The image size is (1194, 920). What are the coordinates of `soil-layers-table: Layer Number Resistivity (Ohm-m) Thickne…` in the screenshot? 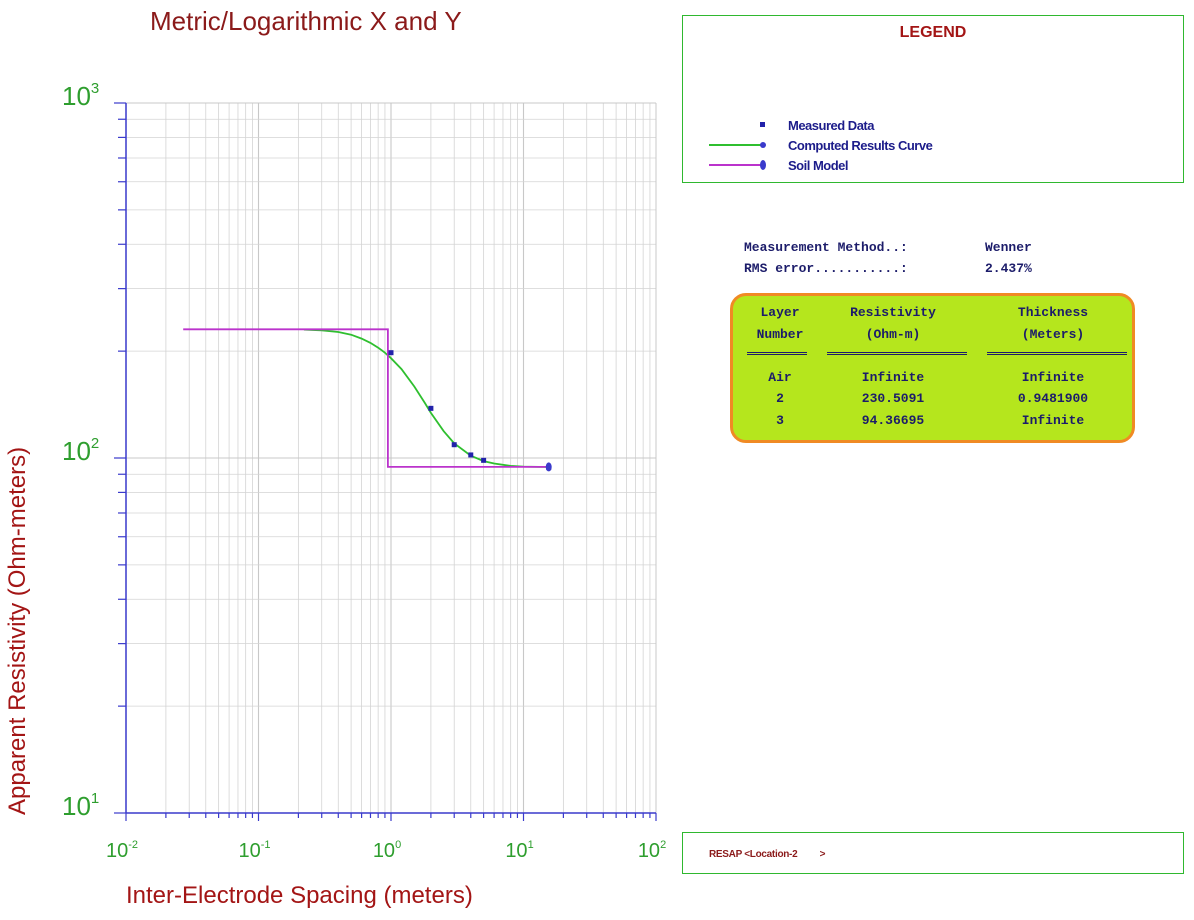 It's located at (932, 368).